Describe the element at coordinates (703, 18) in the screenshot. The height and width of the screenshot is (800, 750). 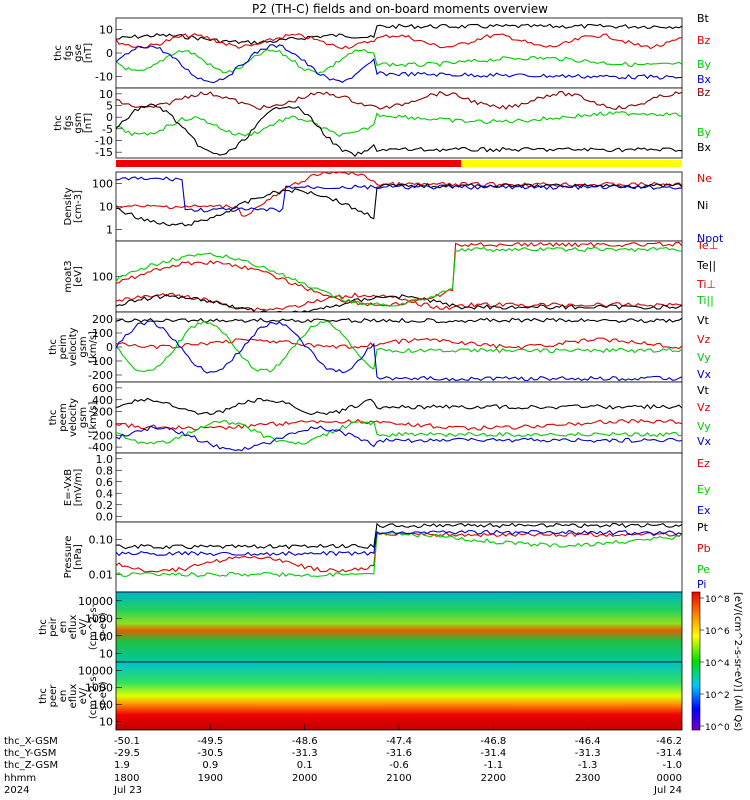
I see `legend-entry: Bt` at that location.